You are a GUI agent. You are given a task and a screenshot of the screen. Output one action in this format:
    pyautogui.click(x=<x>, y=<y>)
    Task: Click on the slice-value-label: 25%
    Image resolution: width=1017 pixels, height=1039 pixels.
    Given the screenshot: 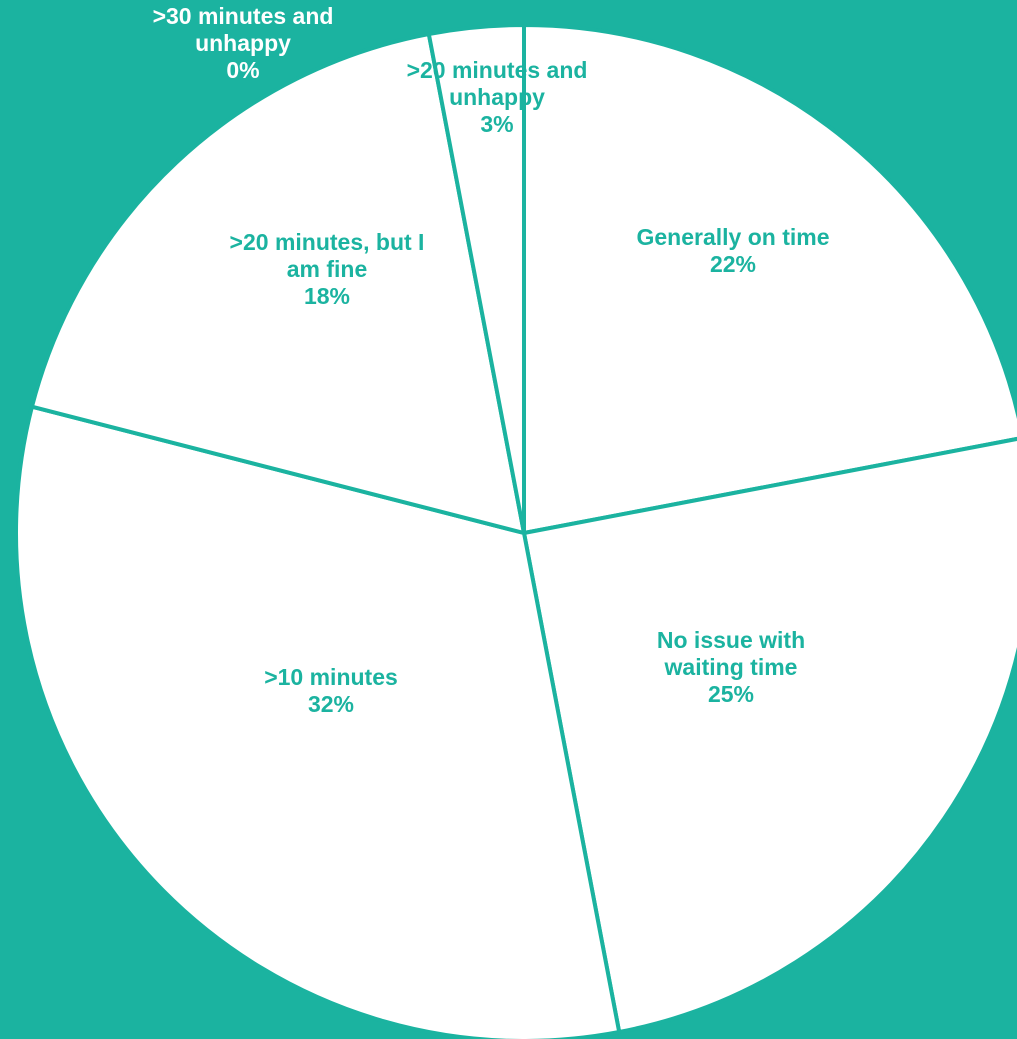 What is the action you would take?
    pyautogui.click(x=731, y=694)
    